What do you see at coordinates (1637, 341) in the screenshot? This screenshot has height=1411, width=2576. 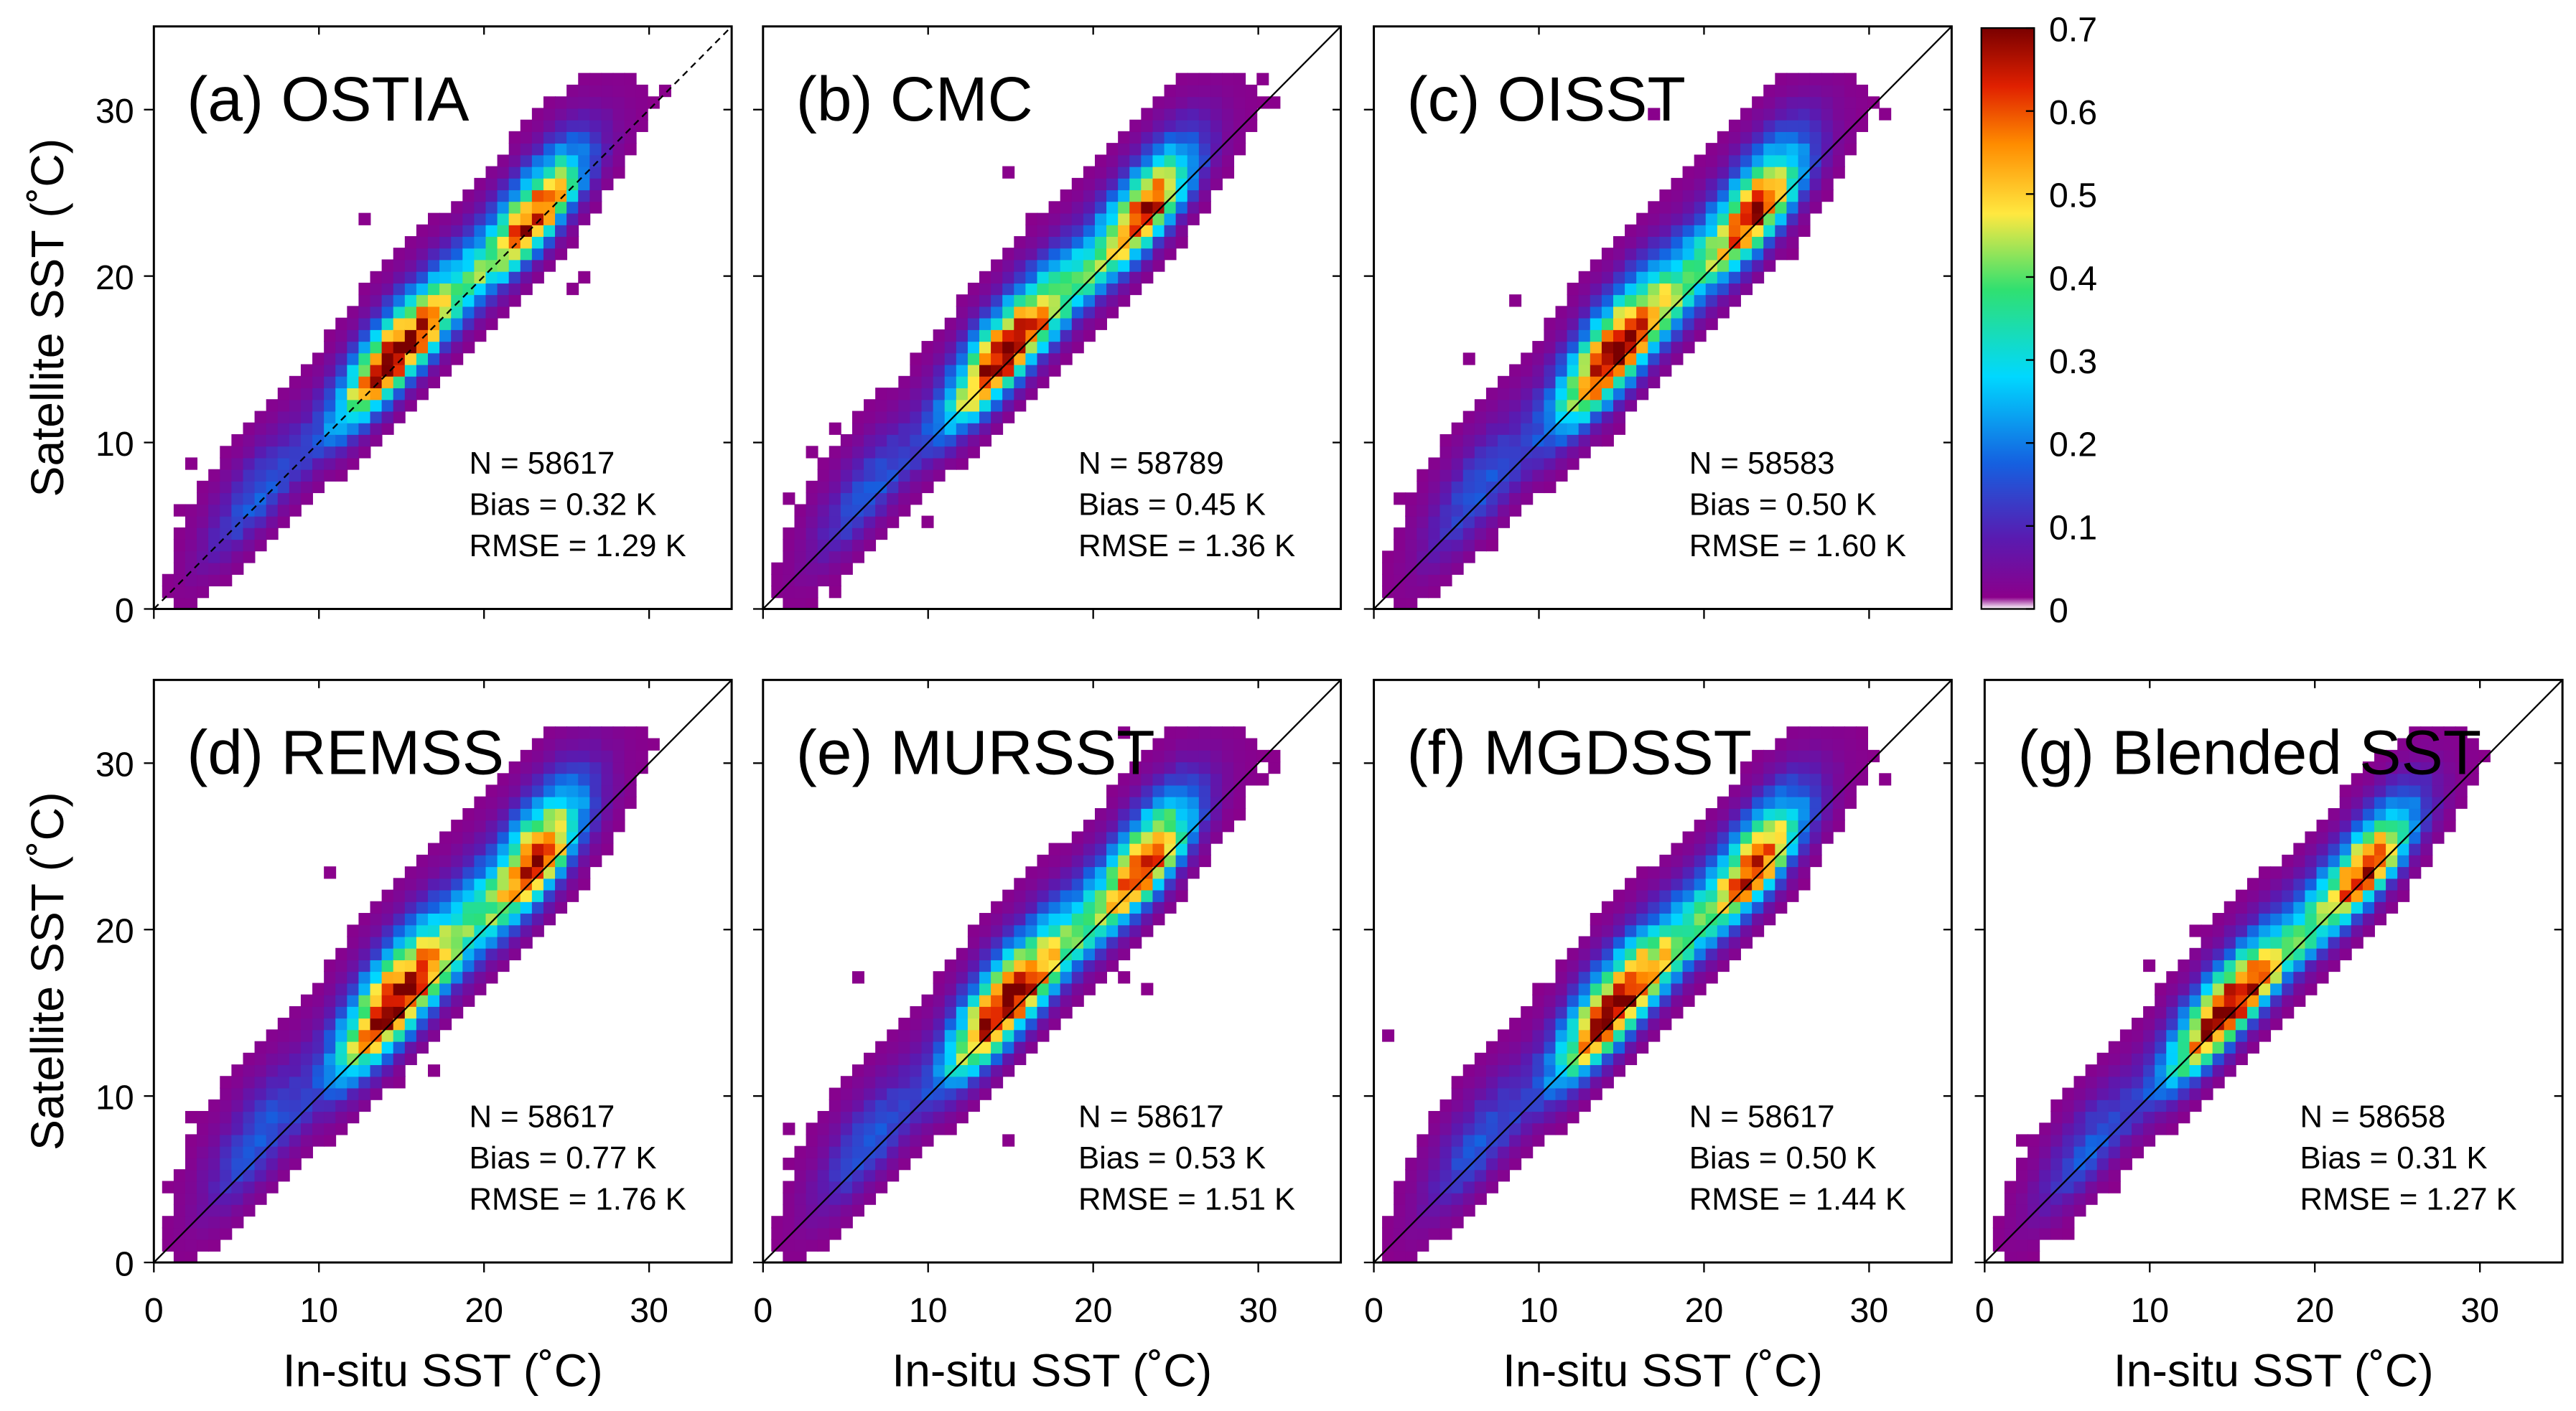 I see `density-heatmap` at bounding box center [1637, 341].